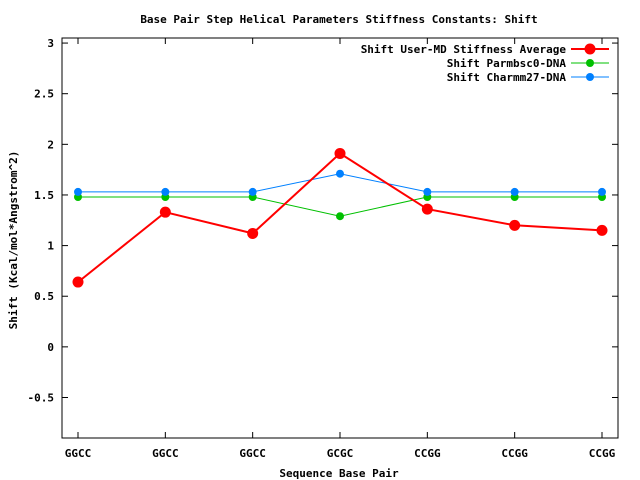 This screenshot has width=640, height=480. Describe the element at coordinates (50, 43) in the screenshot. I see `y-tick-label: 3` at that location.